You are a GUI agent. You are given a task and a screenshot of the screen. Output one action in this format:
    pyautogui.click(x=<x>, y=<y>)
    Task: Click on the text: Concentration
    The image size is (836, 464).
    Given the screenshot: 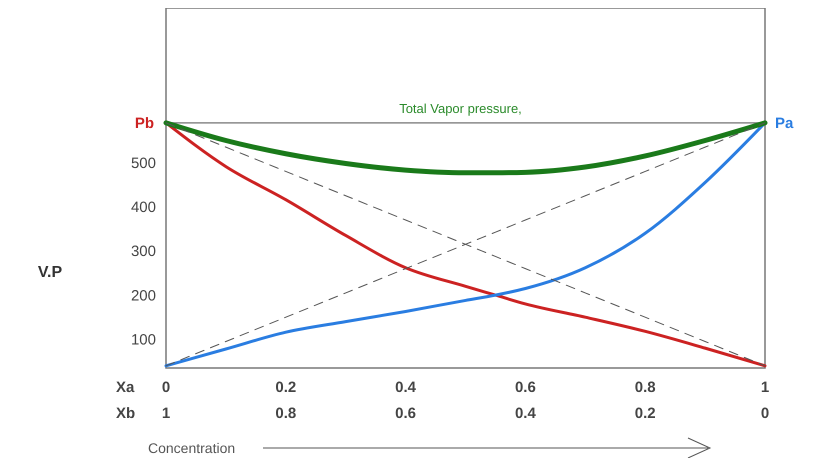 What is the action you would take?
    pyautogui.click(x=192, y=448)
    